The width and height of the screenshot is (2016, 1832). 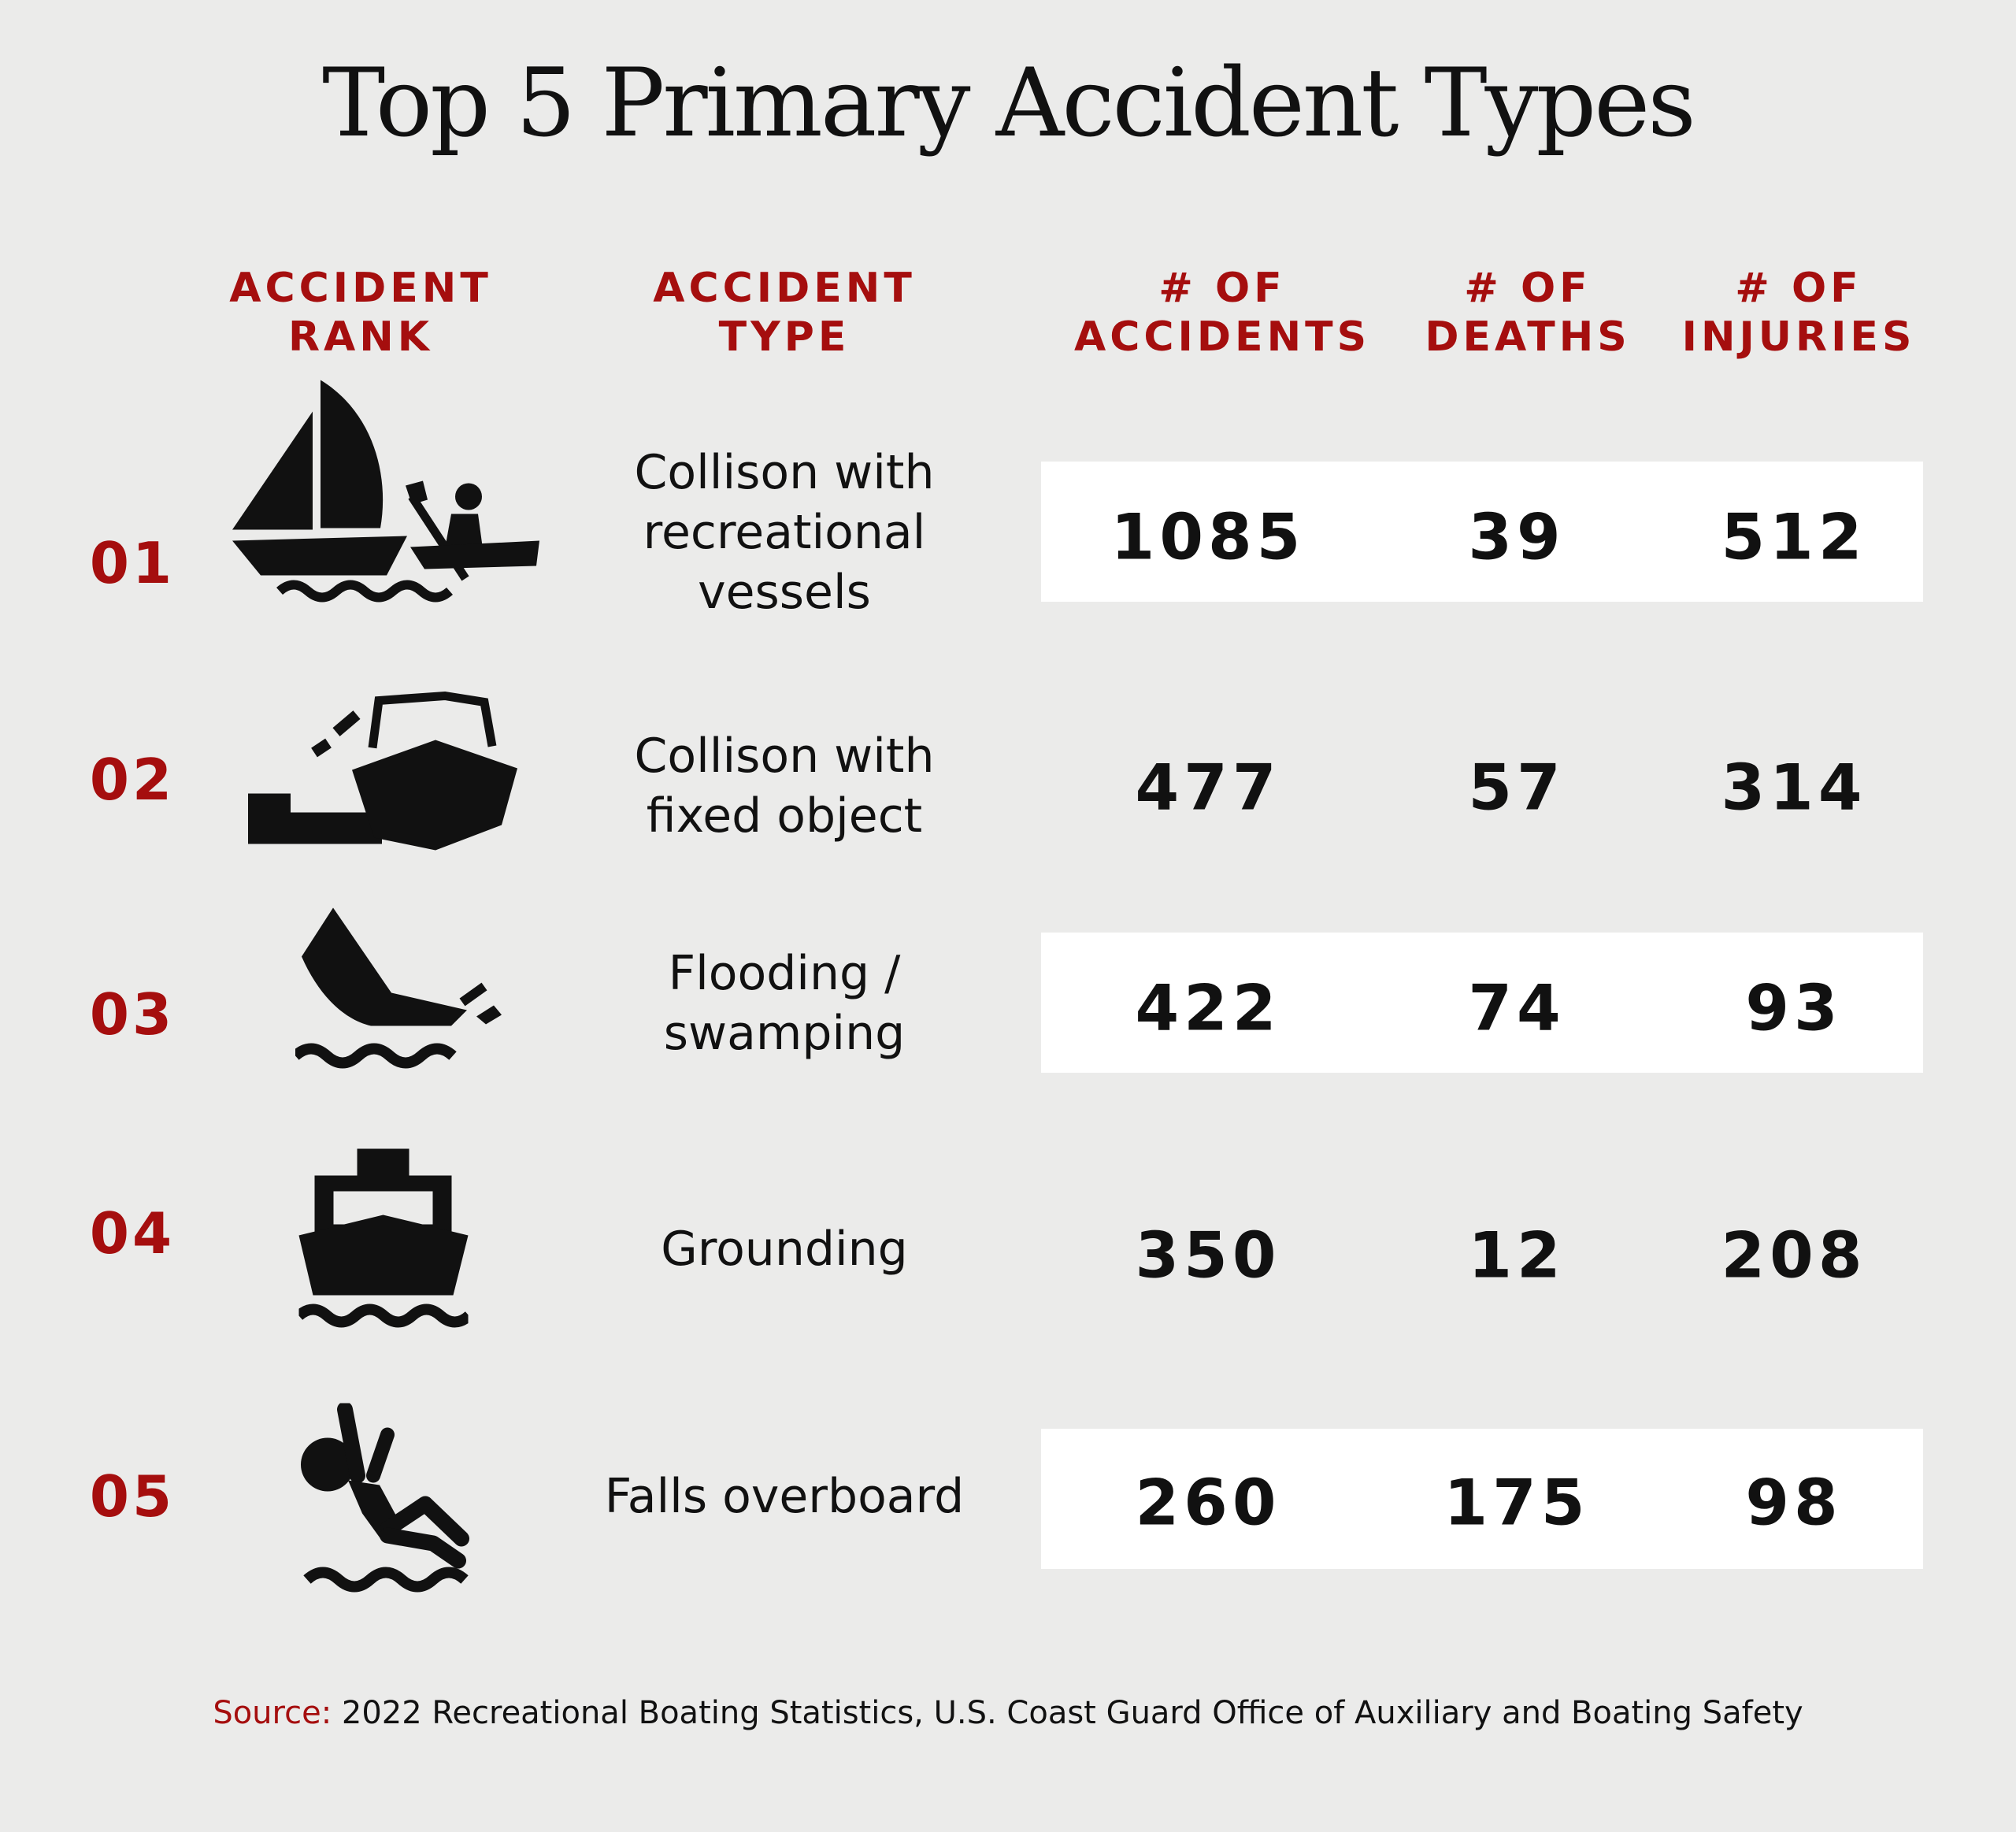 What do you see at coordinates (784, 1003) in the screenshot?
I see `accident-type: Flooding / swamping` at bounding box center [784, 1003].